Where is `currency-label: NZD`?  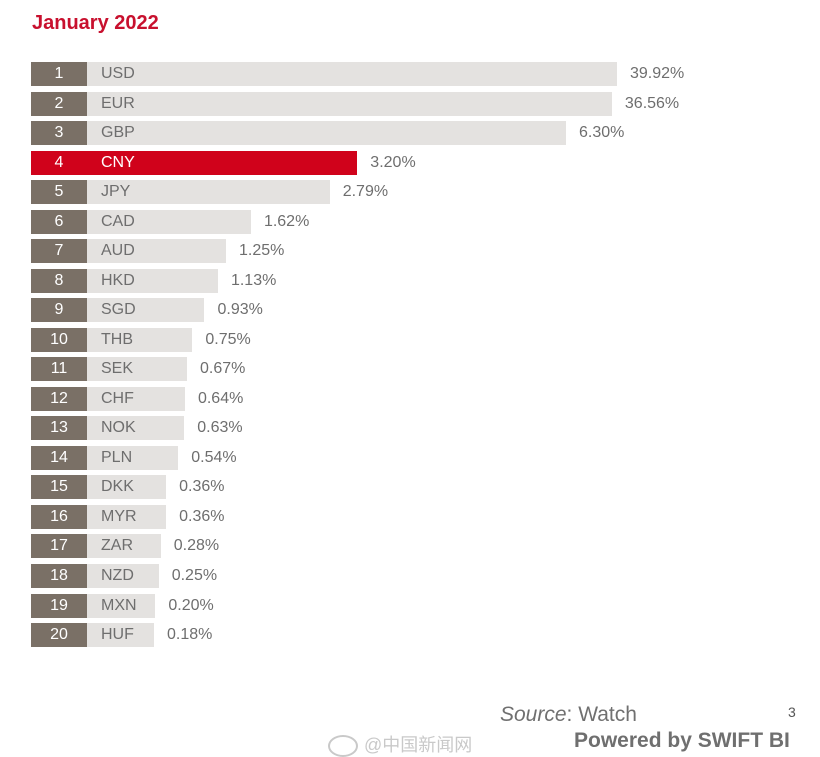
currency-label: NZD is located at coordinates (117, 575).